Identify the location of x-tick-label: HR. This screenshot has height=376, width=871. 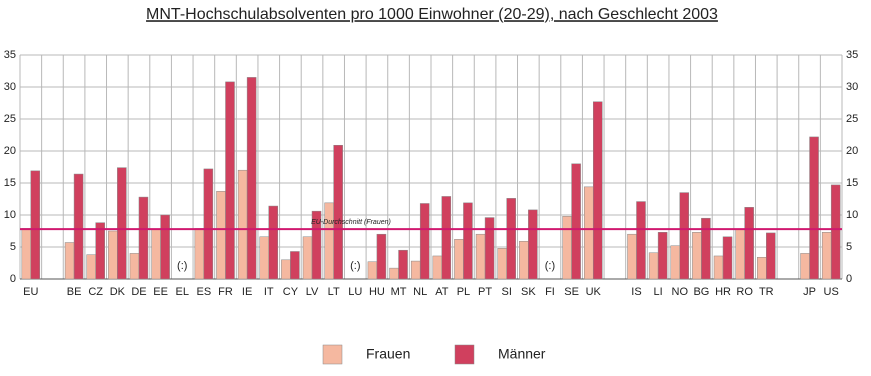
(723, 292).